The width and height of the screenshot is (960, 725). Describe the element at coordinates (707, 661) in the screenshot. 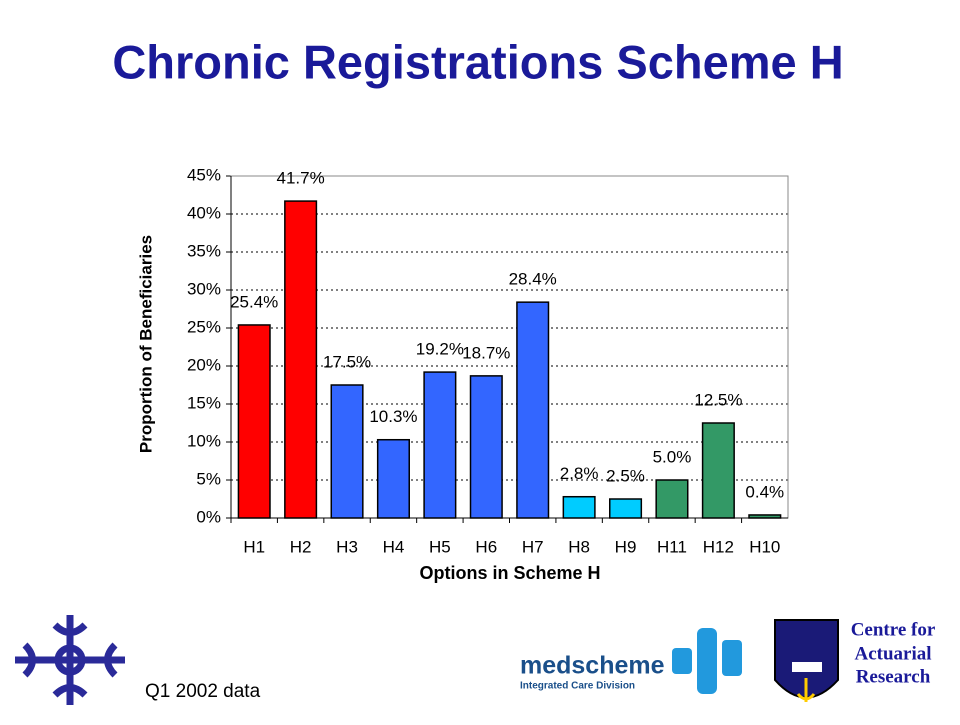

I see `medscheme-icon` at that location.